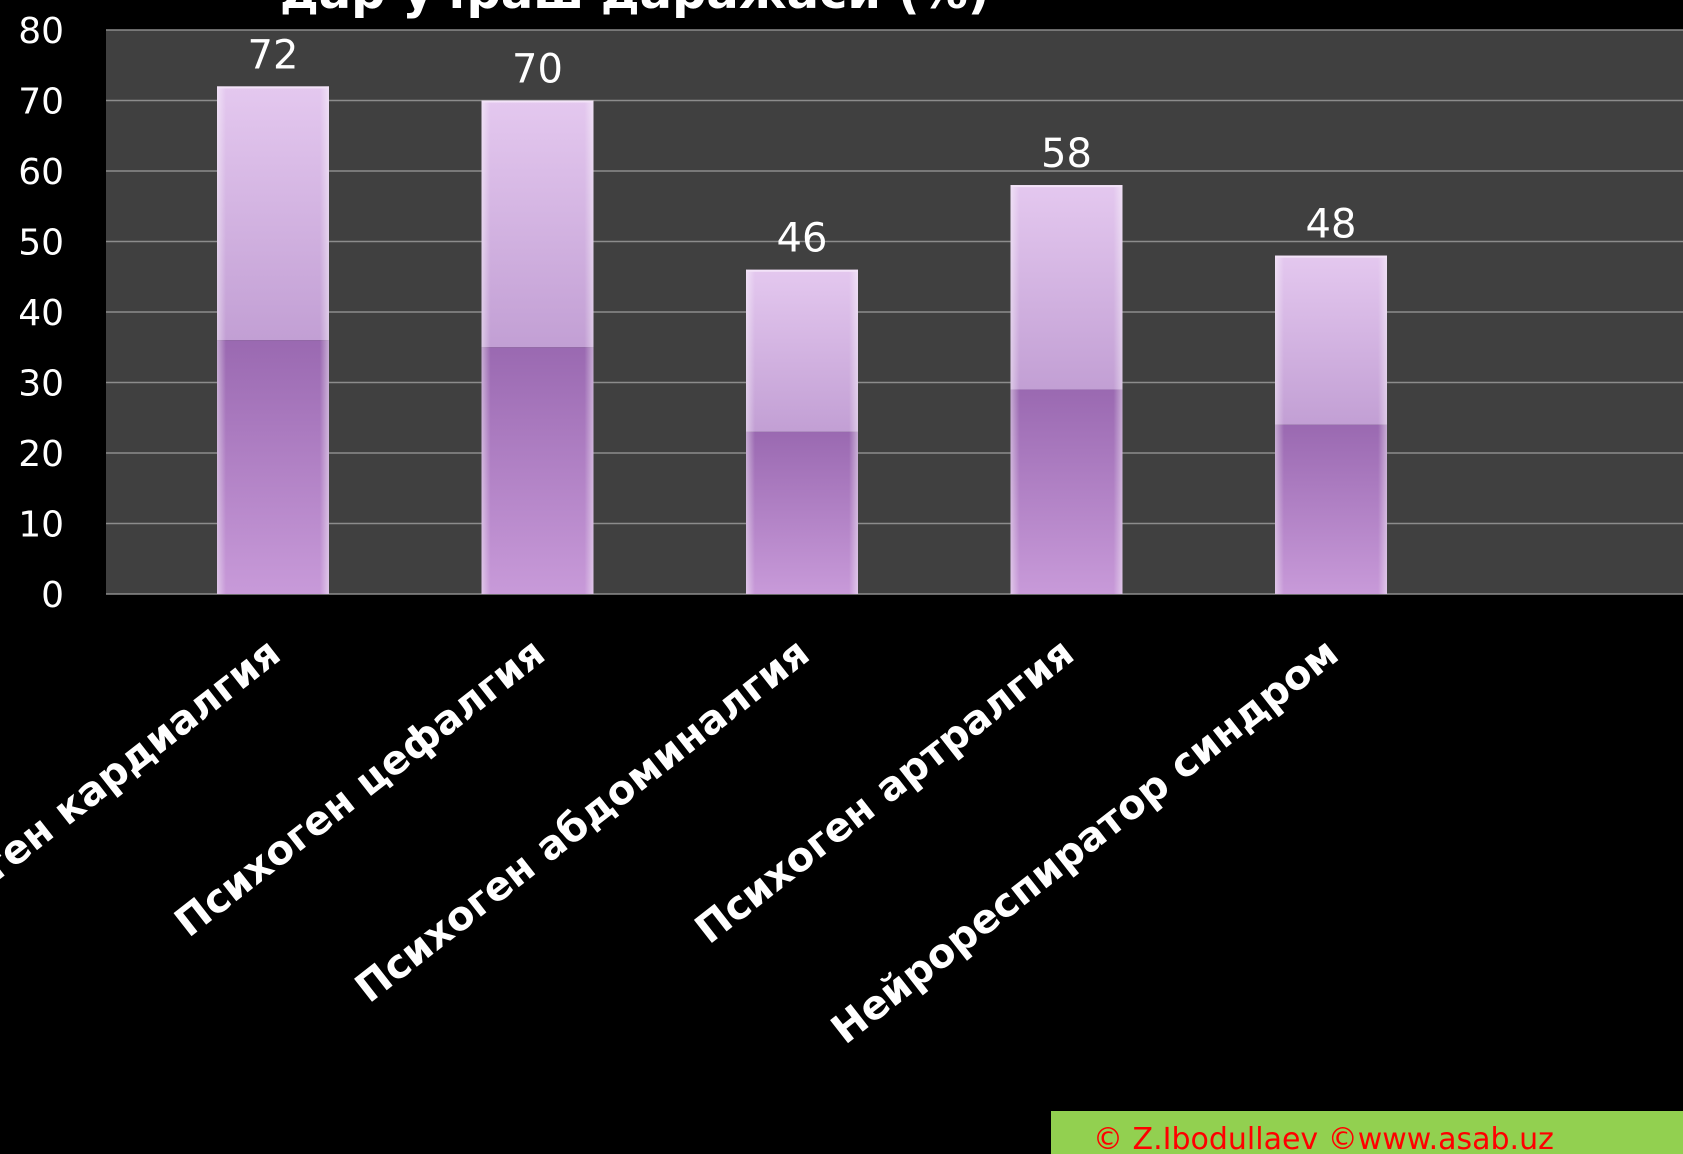 Image resolution: width=1683 pixels, height=1154 pixels. What do you see at coordinates (41, 102) in the screenshot?
I see `y-tick-label: 70` at bounding box center [41, 102].